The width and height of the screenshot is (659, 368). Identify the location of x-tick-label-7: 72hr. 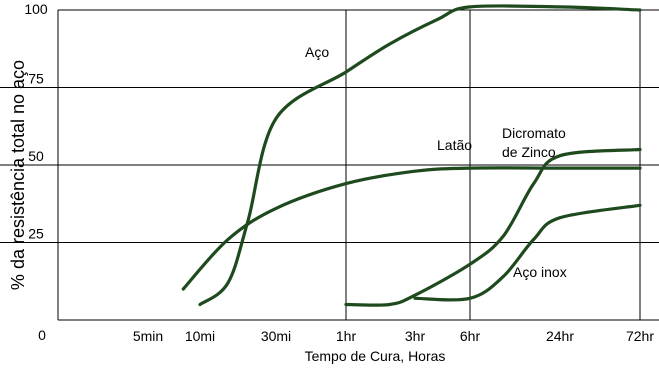
(640, 336).